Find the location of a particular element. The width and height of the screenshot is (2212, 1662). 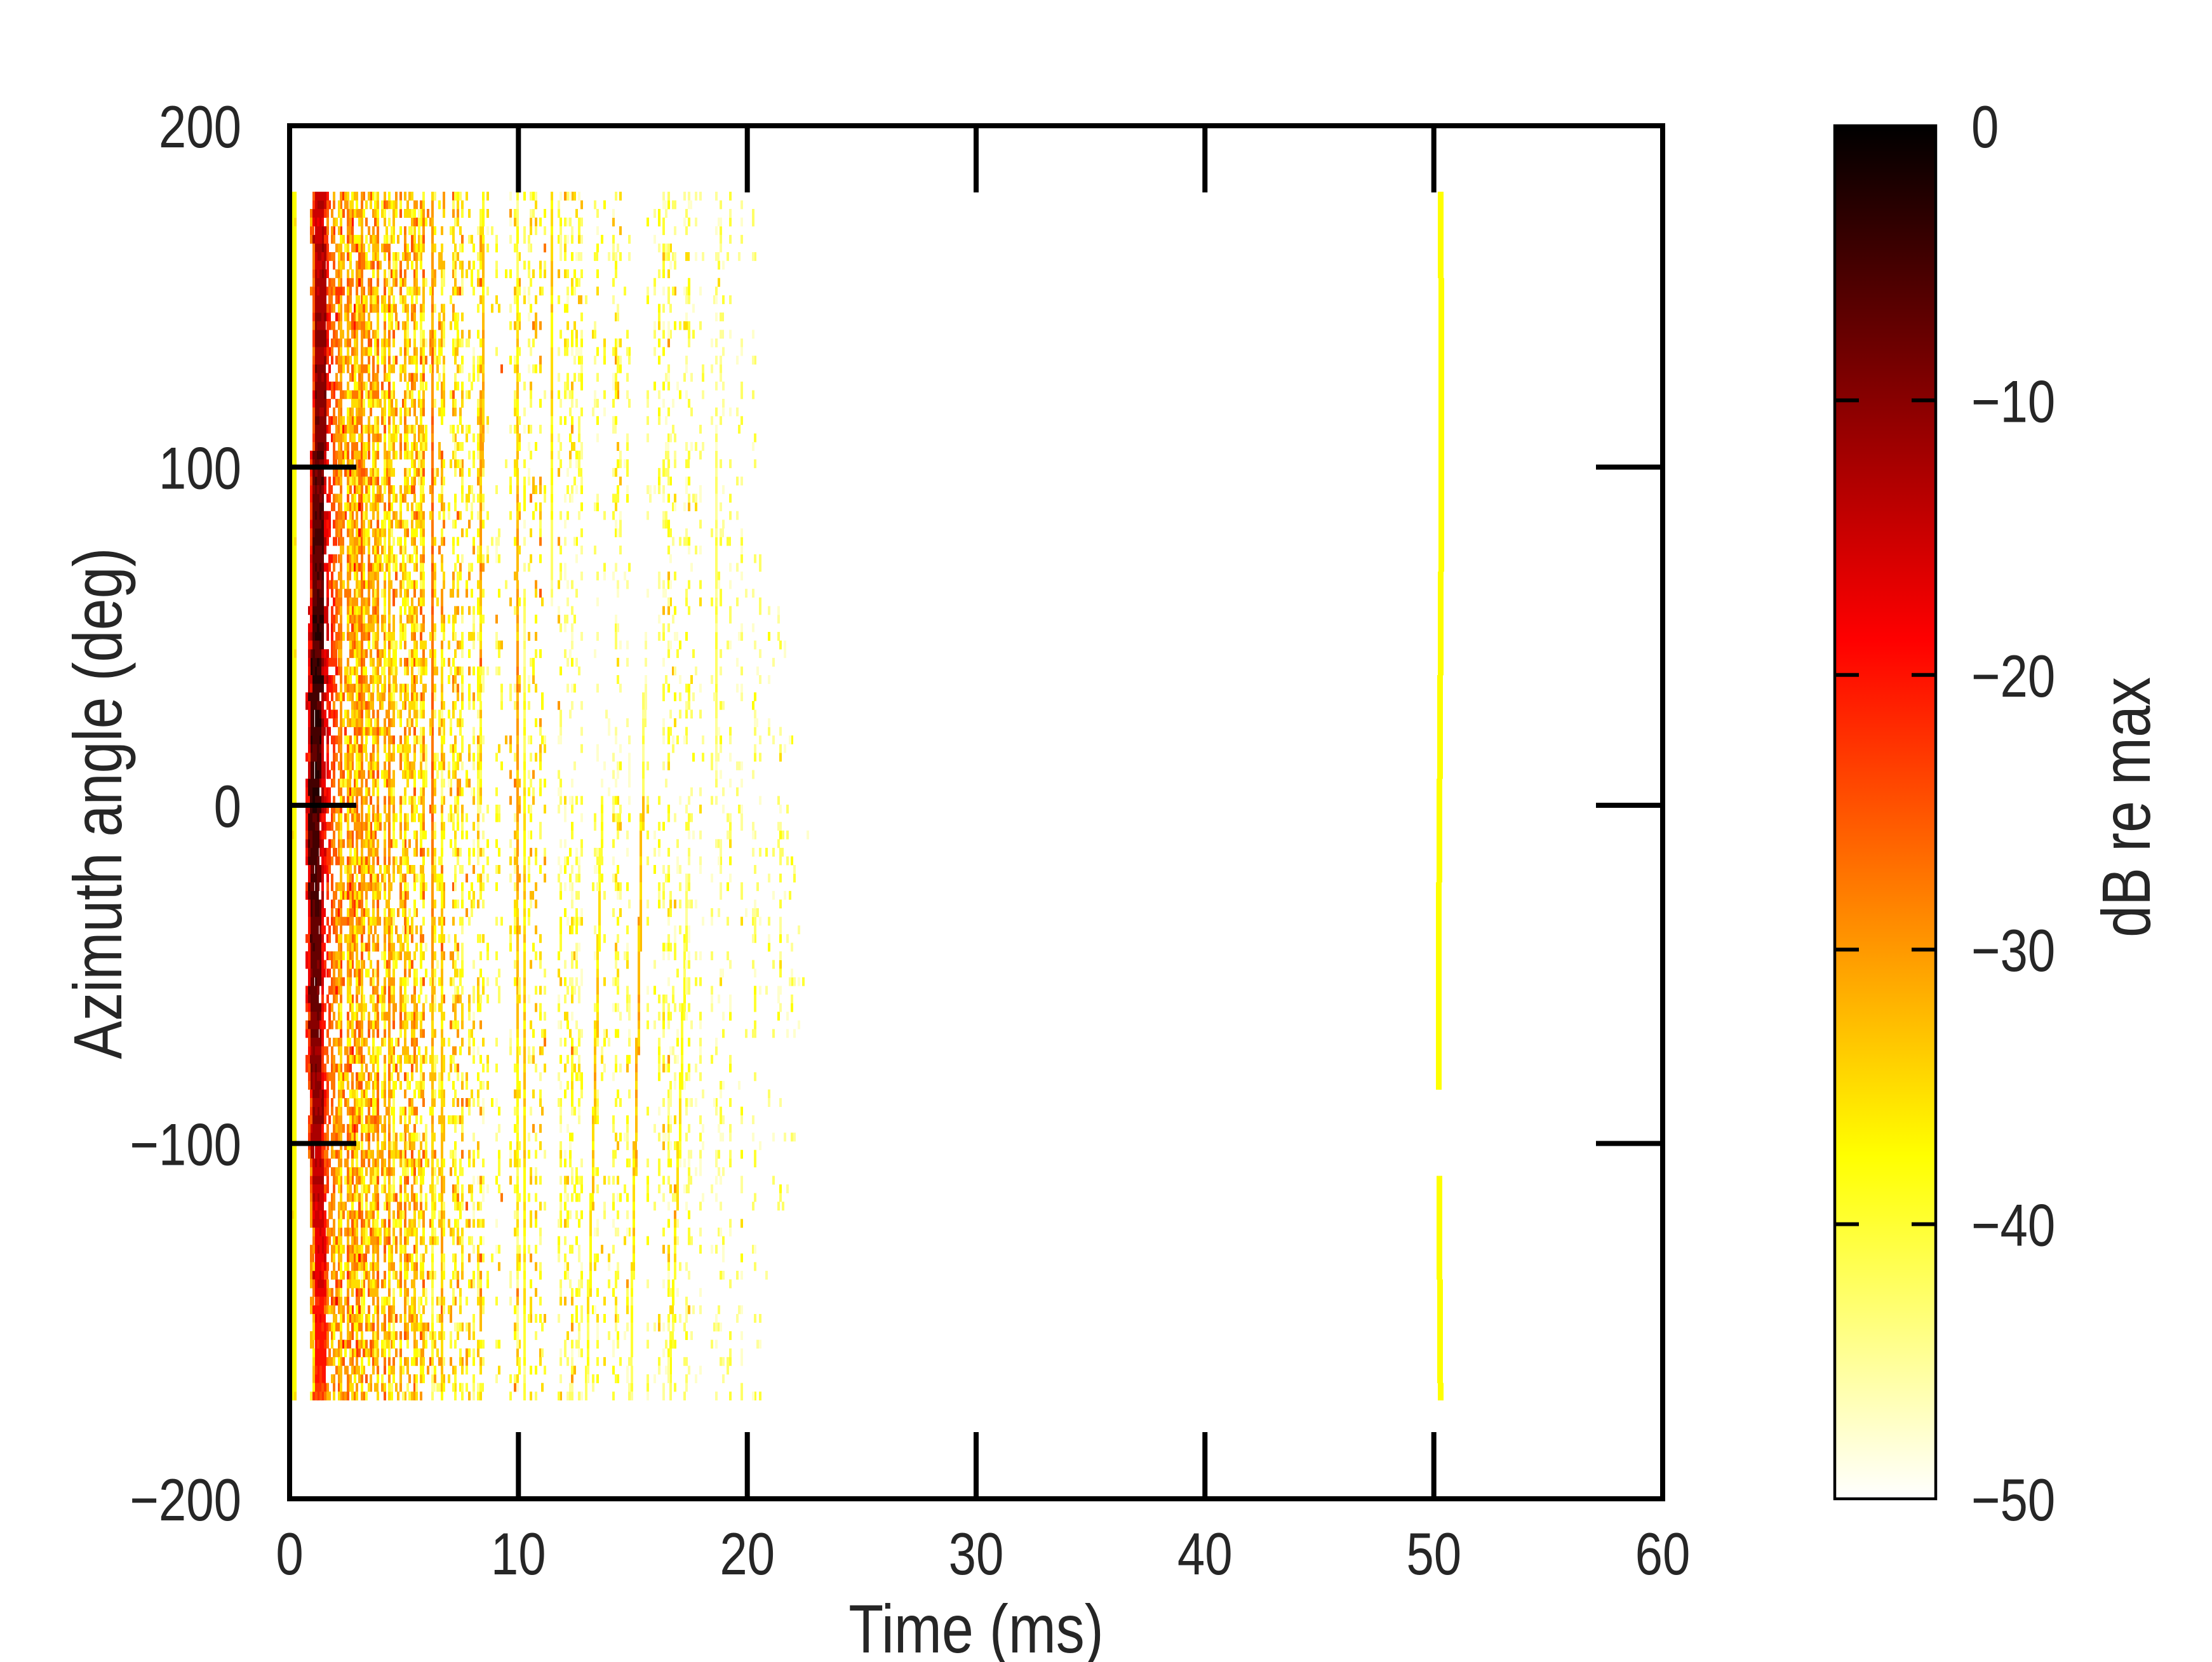

svg-text: 10 is located at coordinates (518, 1554).